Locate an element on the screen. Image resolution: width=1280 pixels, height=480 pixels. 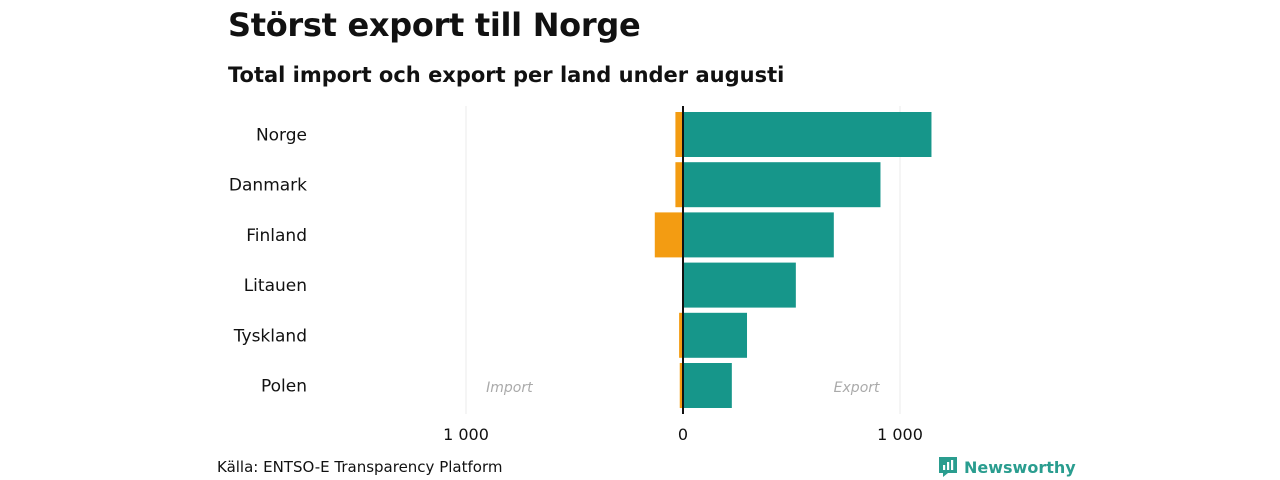
brand-name: Newsworthy is located at coordinates (1020, 467).